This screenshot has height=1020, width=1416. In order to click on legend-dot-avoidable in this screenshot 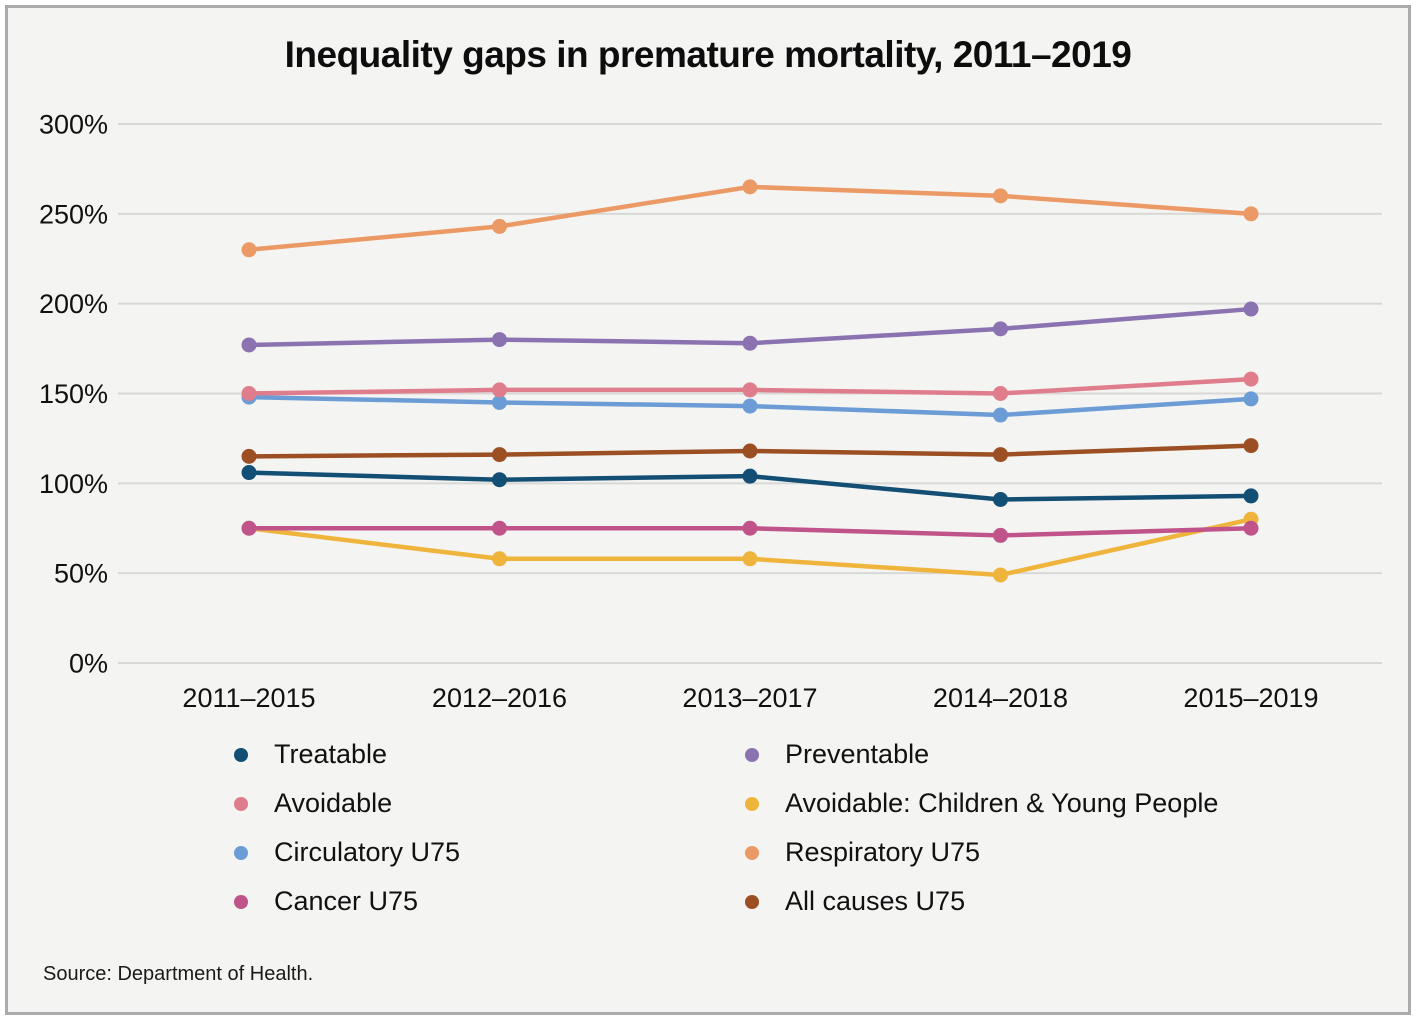, I will do `click(241, 803)`.